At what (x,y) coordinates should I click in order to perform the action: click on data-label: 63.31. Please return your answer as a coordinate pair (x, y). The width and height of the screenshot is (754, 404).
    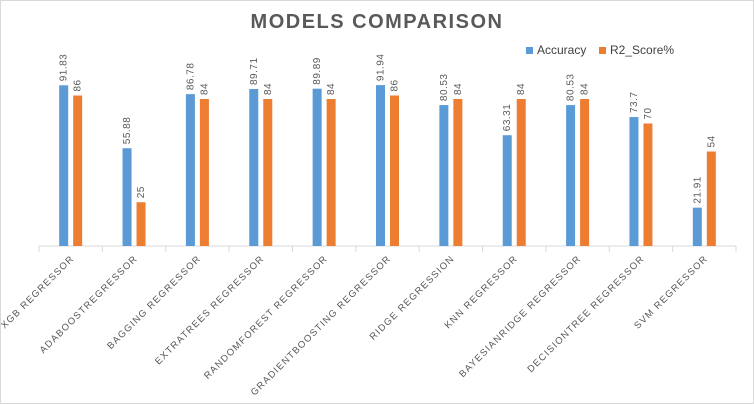
    Looking at the image, I should click on (507, 118).